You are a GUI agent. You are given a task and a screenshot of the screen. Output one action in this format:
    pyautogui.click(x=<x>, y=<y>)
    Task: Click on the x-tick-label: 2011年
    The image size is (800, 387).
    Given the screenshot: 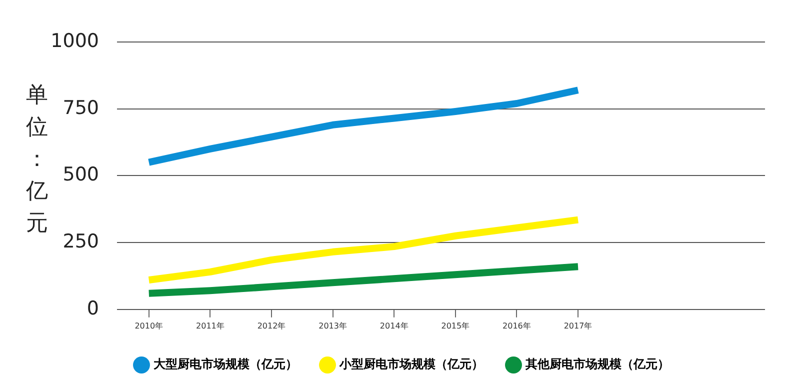 What is the action you would take?
    pyautogui.click(x=210, y=325)
    